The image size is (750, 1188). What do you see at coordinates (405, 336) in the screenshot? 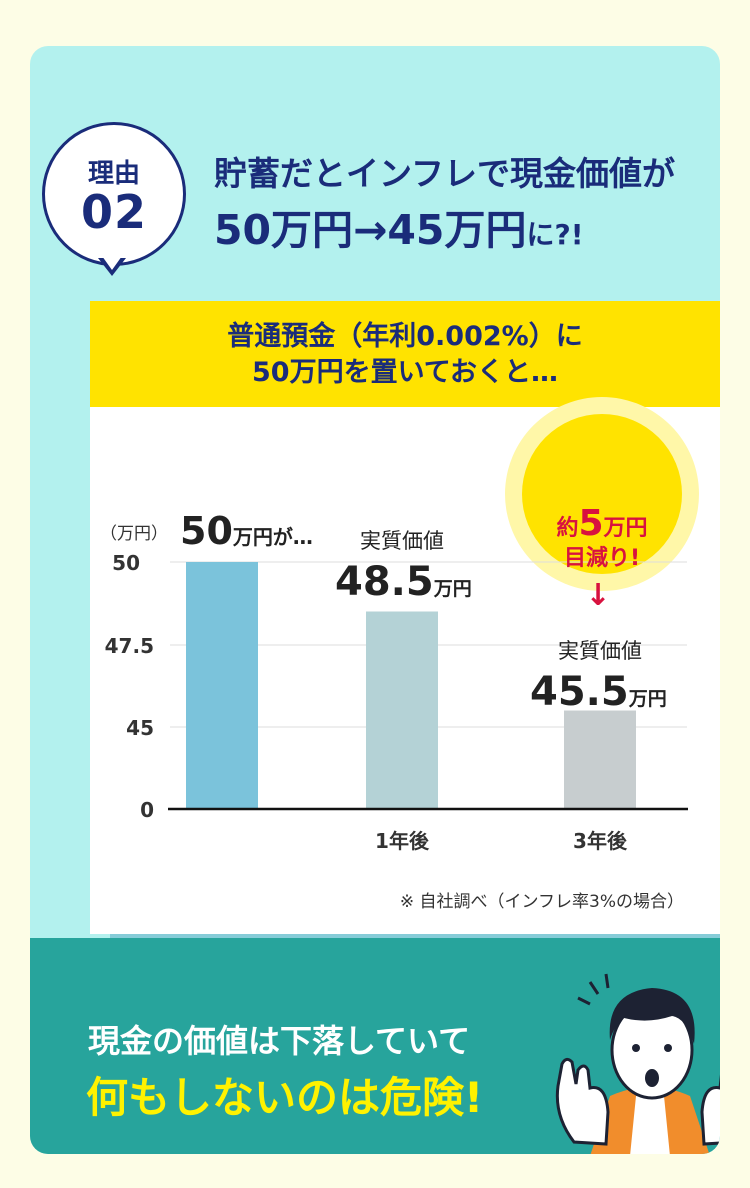
I see `panel-title-line1: 普通預金（年利0.002%）に` at bounding box center [405, 336].